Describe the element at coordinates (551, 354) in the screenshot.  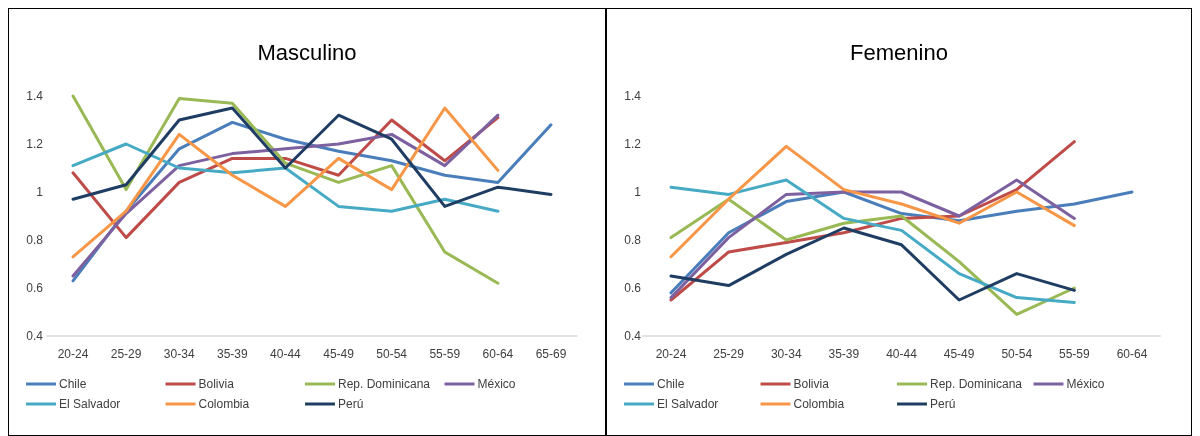
I see `x-tick-label: 65-69` at that location.